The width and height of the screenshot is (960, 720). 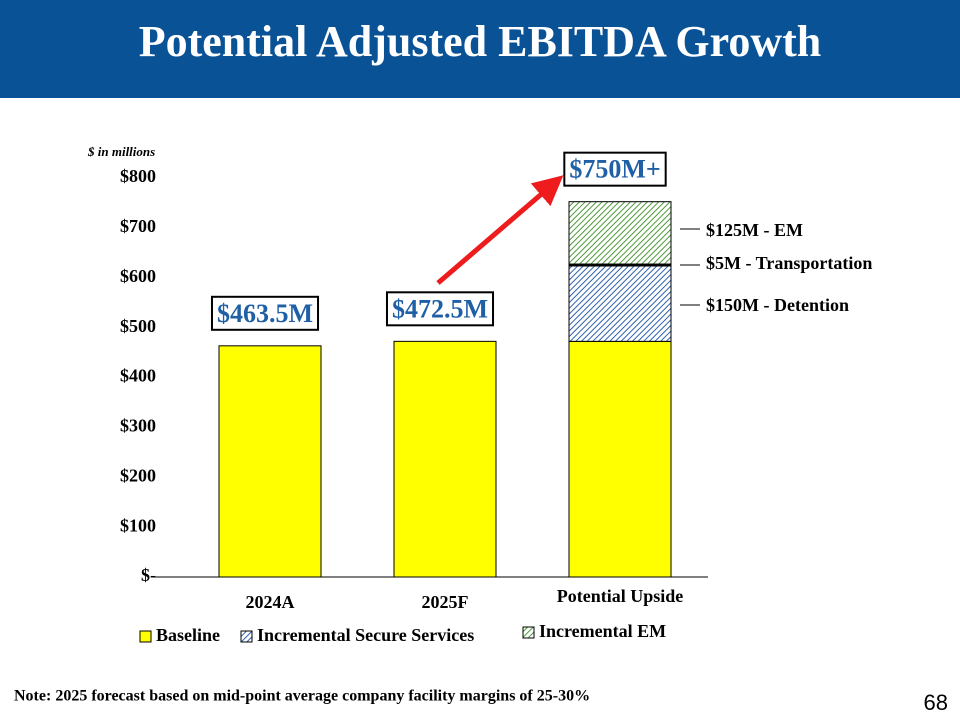 I want to click on segment-annotation: $125M - EM, so click(x=754, y=230).